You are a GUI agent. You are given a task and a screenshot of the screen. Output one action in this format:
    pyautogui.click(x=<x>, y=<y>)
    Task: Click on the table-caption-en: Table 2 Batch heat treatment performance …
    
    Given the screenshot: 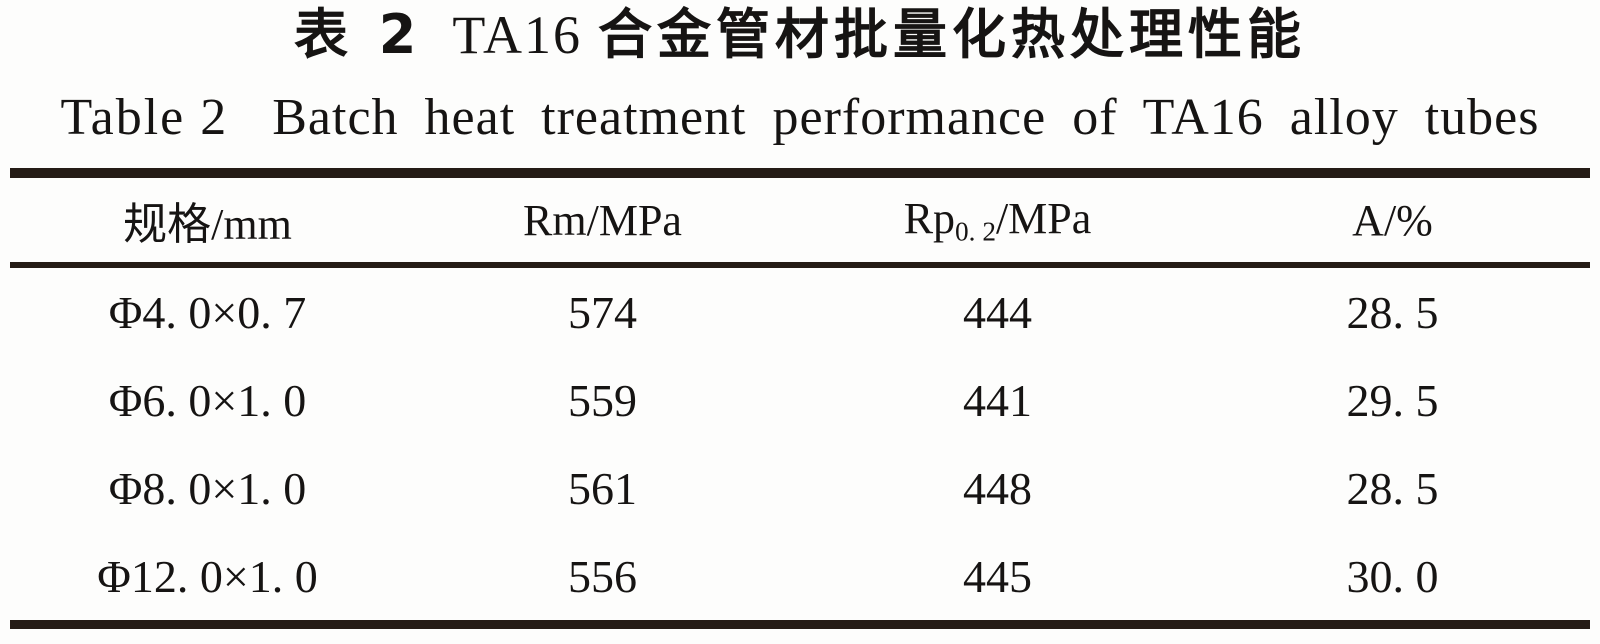 What is the action you would take?
    pyautogui.click(x=800, y=118)
    